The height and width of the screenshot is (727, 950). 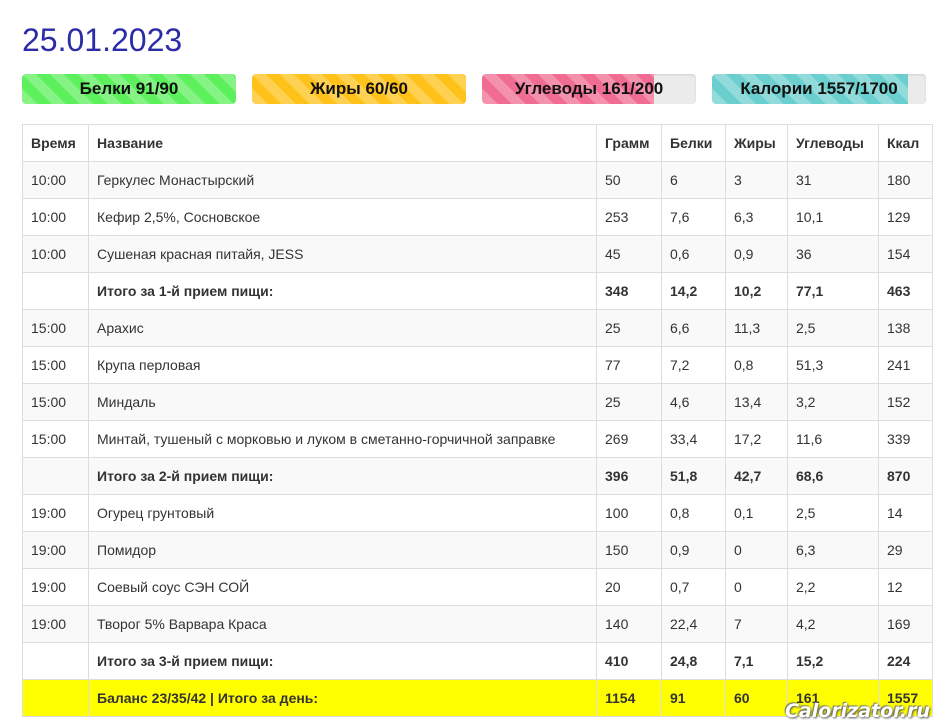 I want to click on cell-grams: 140, so click(x=629, y=624).